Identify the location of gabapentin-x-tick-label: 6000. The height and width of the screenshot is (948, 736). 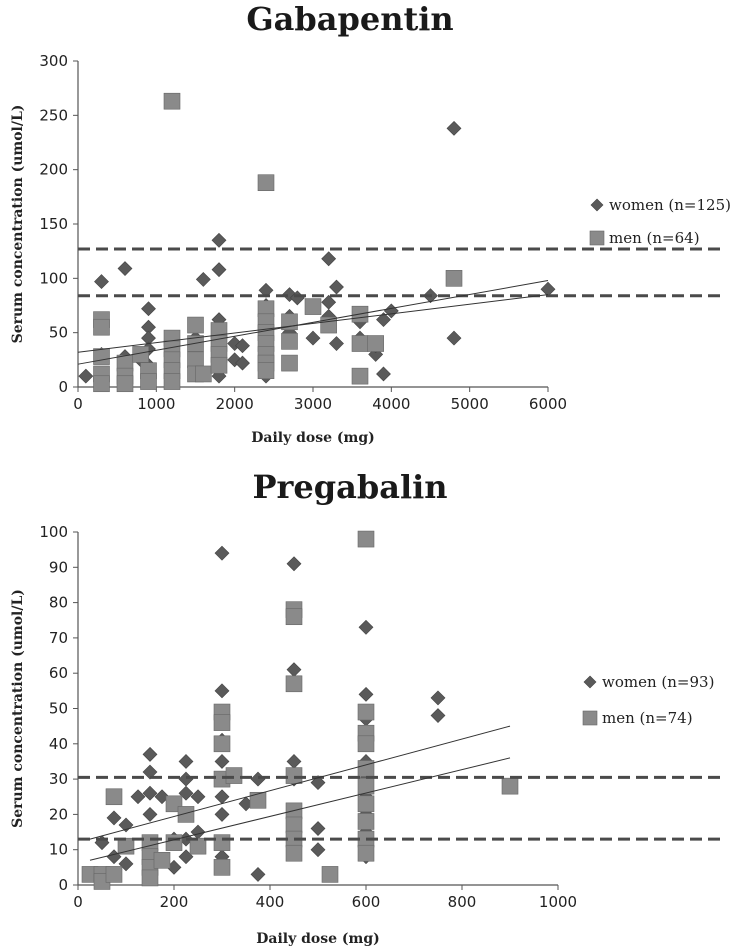
(548, 404).